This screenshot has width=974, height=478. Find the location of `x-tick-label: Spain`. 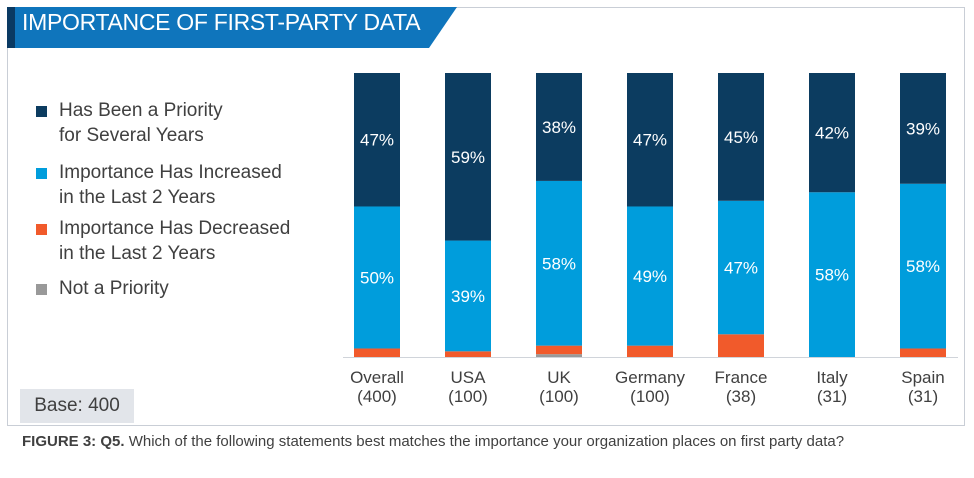

x-tick-label: Spain is located at coordinates (922, 377).